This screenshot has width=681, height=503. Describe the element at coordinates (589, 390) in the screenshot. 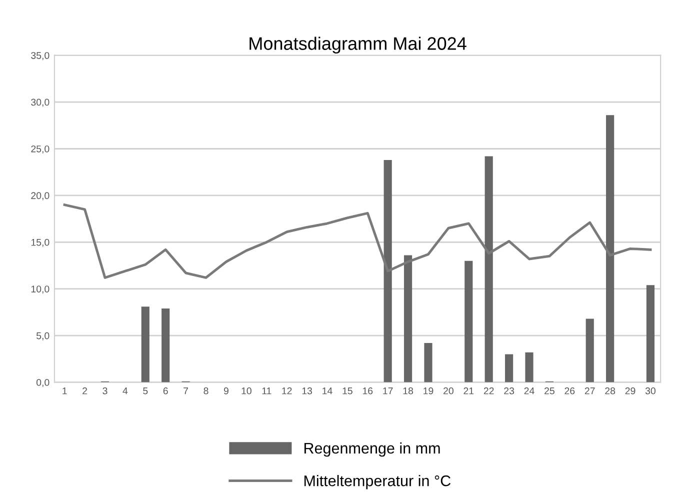

I see `x-tick-label: 27` at that location.